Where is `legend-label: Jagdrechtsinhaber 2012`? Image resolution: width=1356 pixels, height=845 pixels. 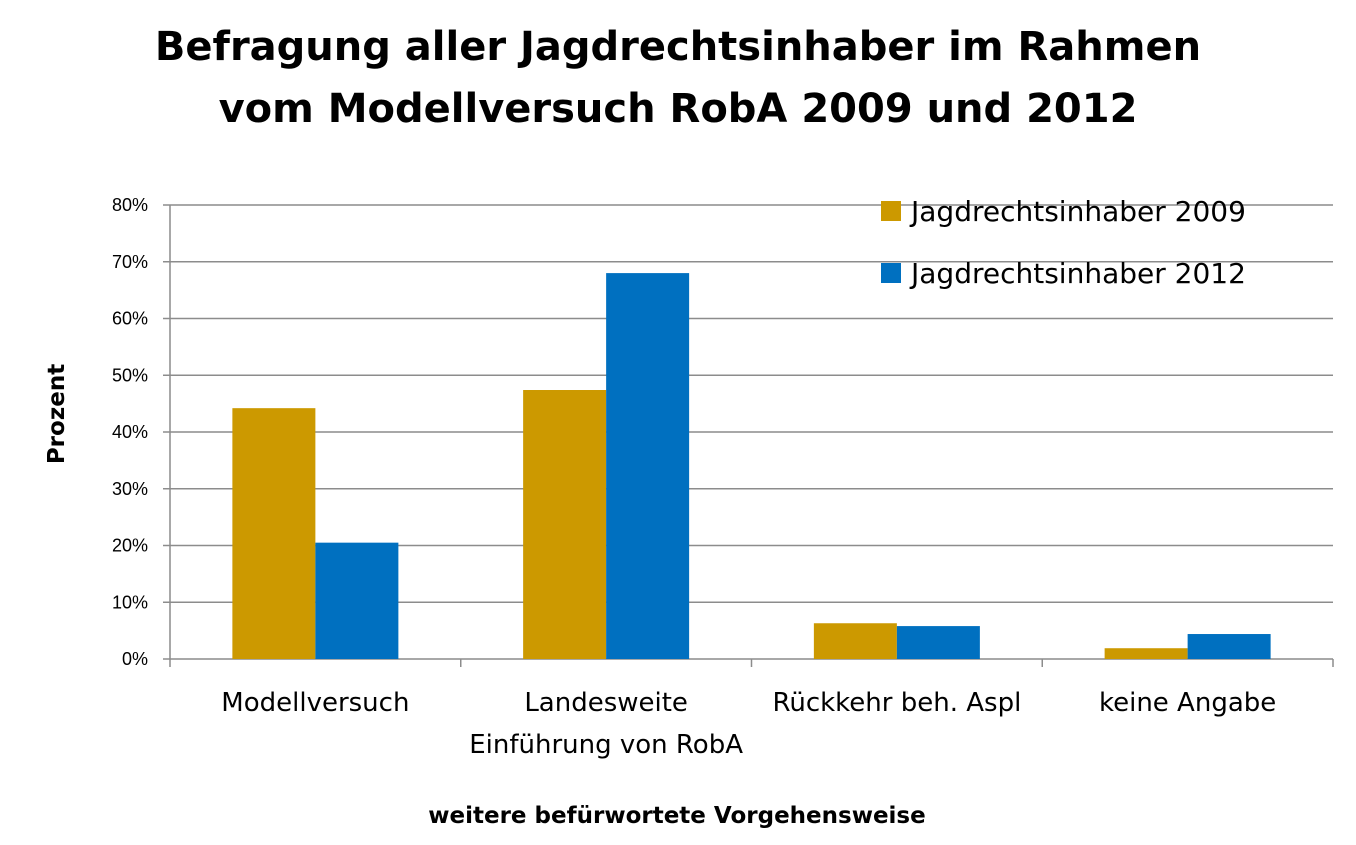
legend-label: Jagdrechtsinhaber 2012 is located at coordinates (1077, 273).